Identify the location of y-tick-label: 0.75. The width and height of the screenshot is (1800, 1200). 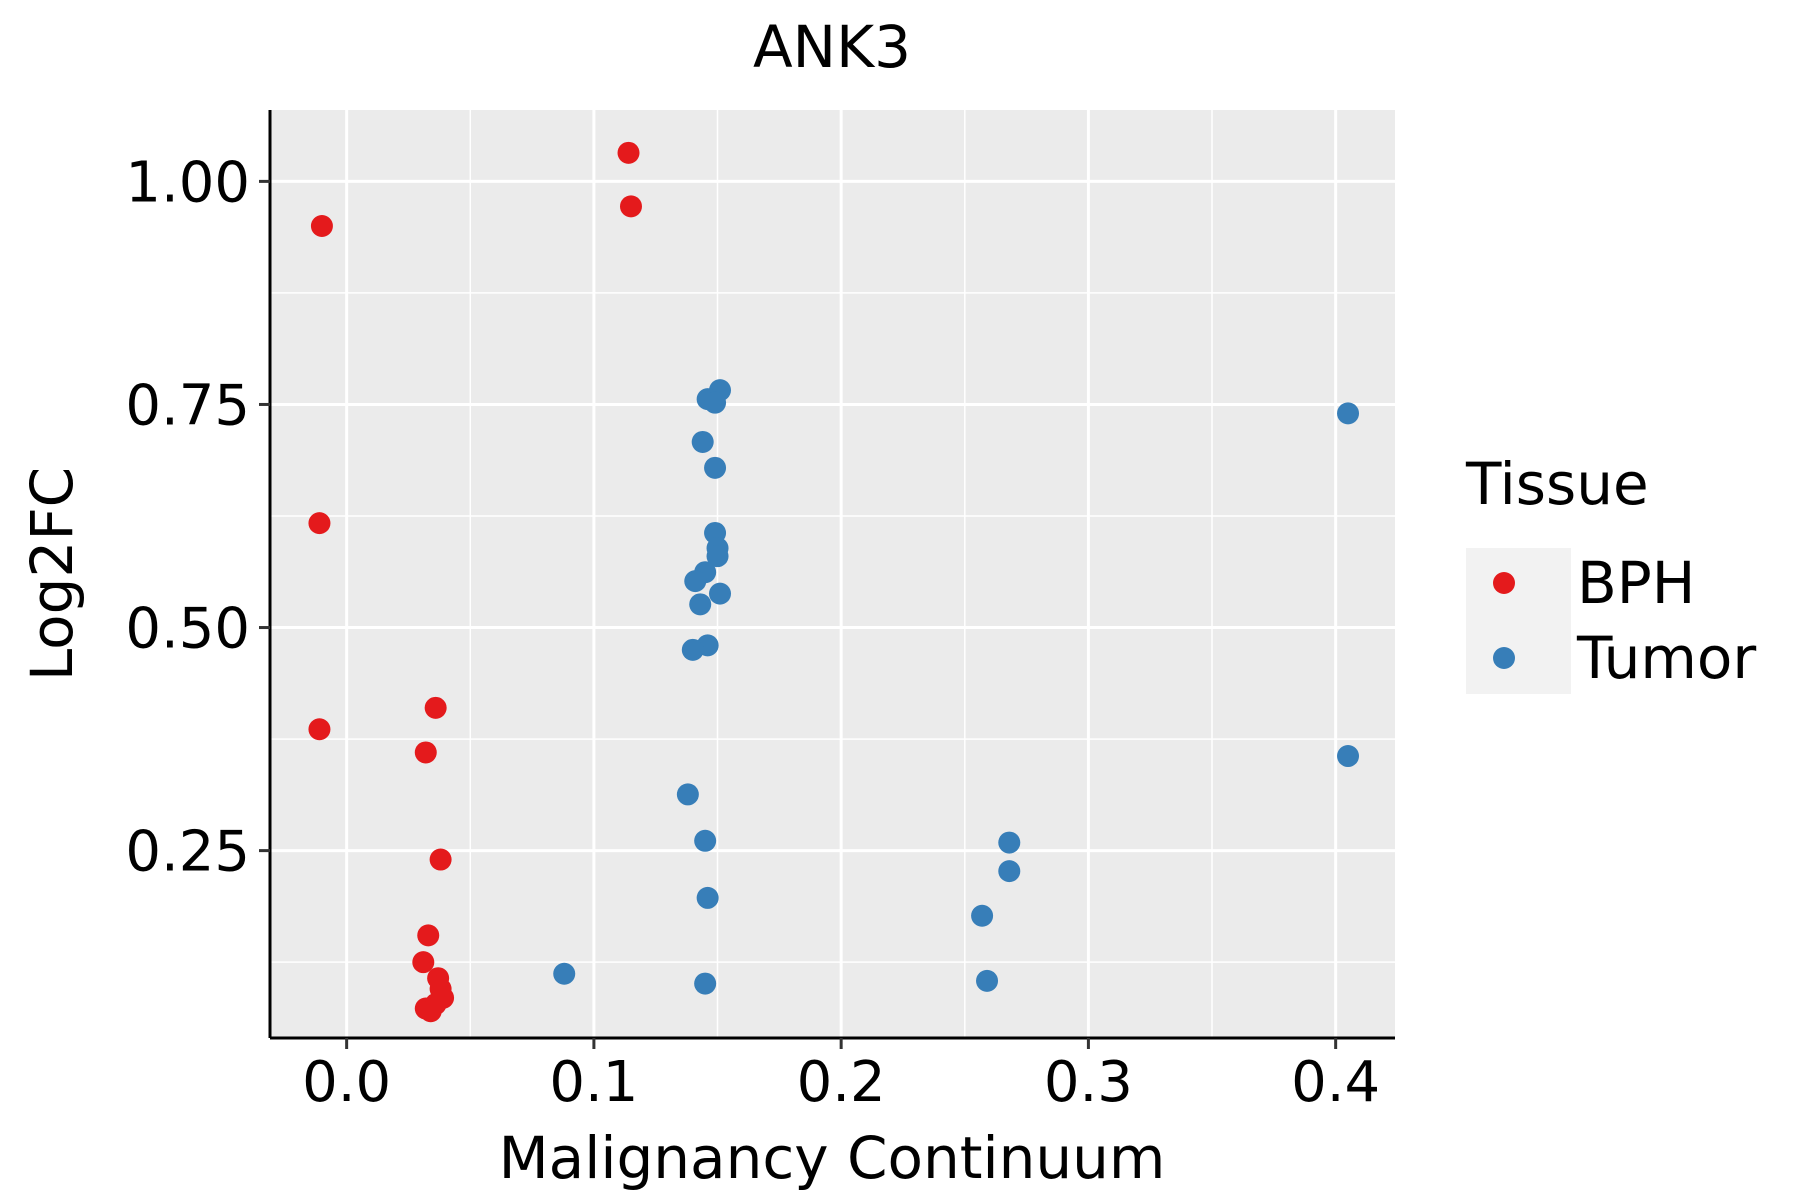
(187, 405).